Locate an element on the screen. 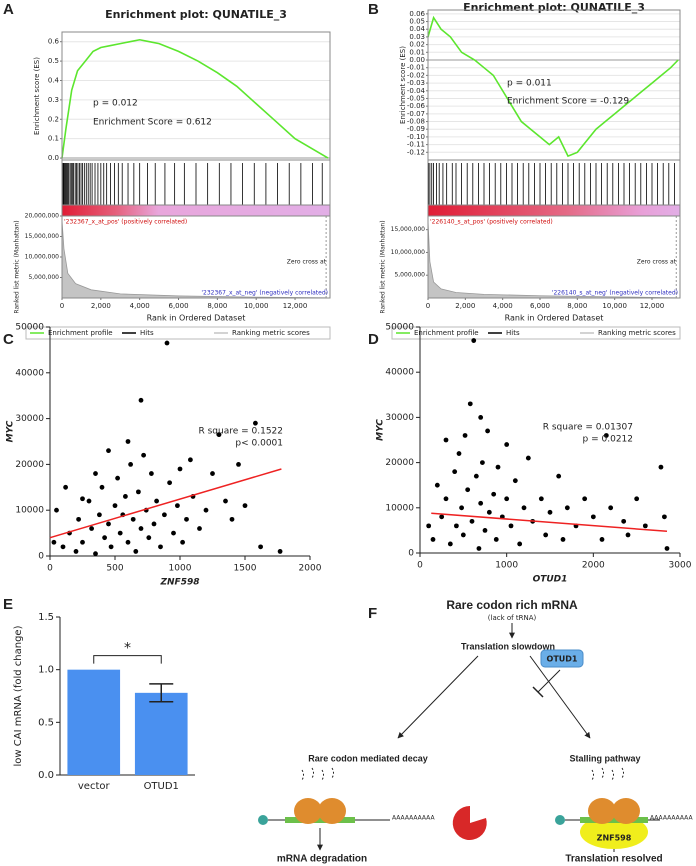 The width and height of the screenshot is (696, 866). y-axis-label: MYC is located at coordinates (11, 431).